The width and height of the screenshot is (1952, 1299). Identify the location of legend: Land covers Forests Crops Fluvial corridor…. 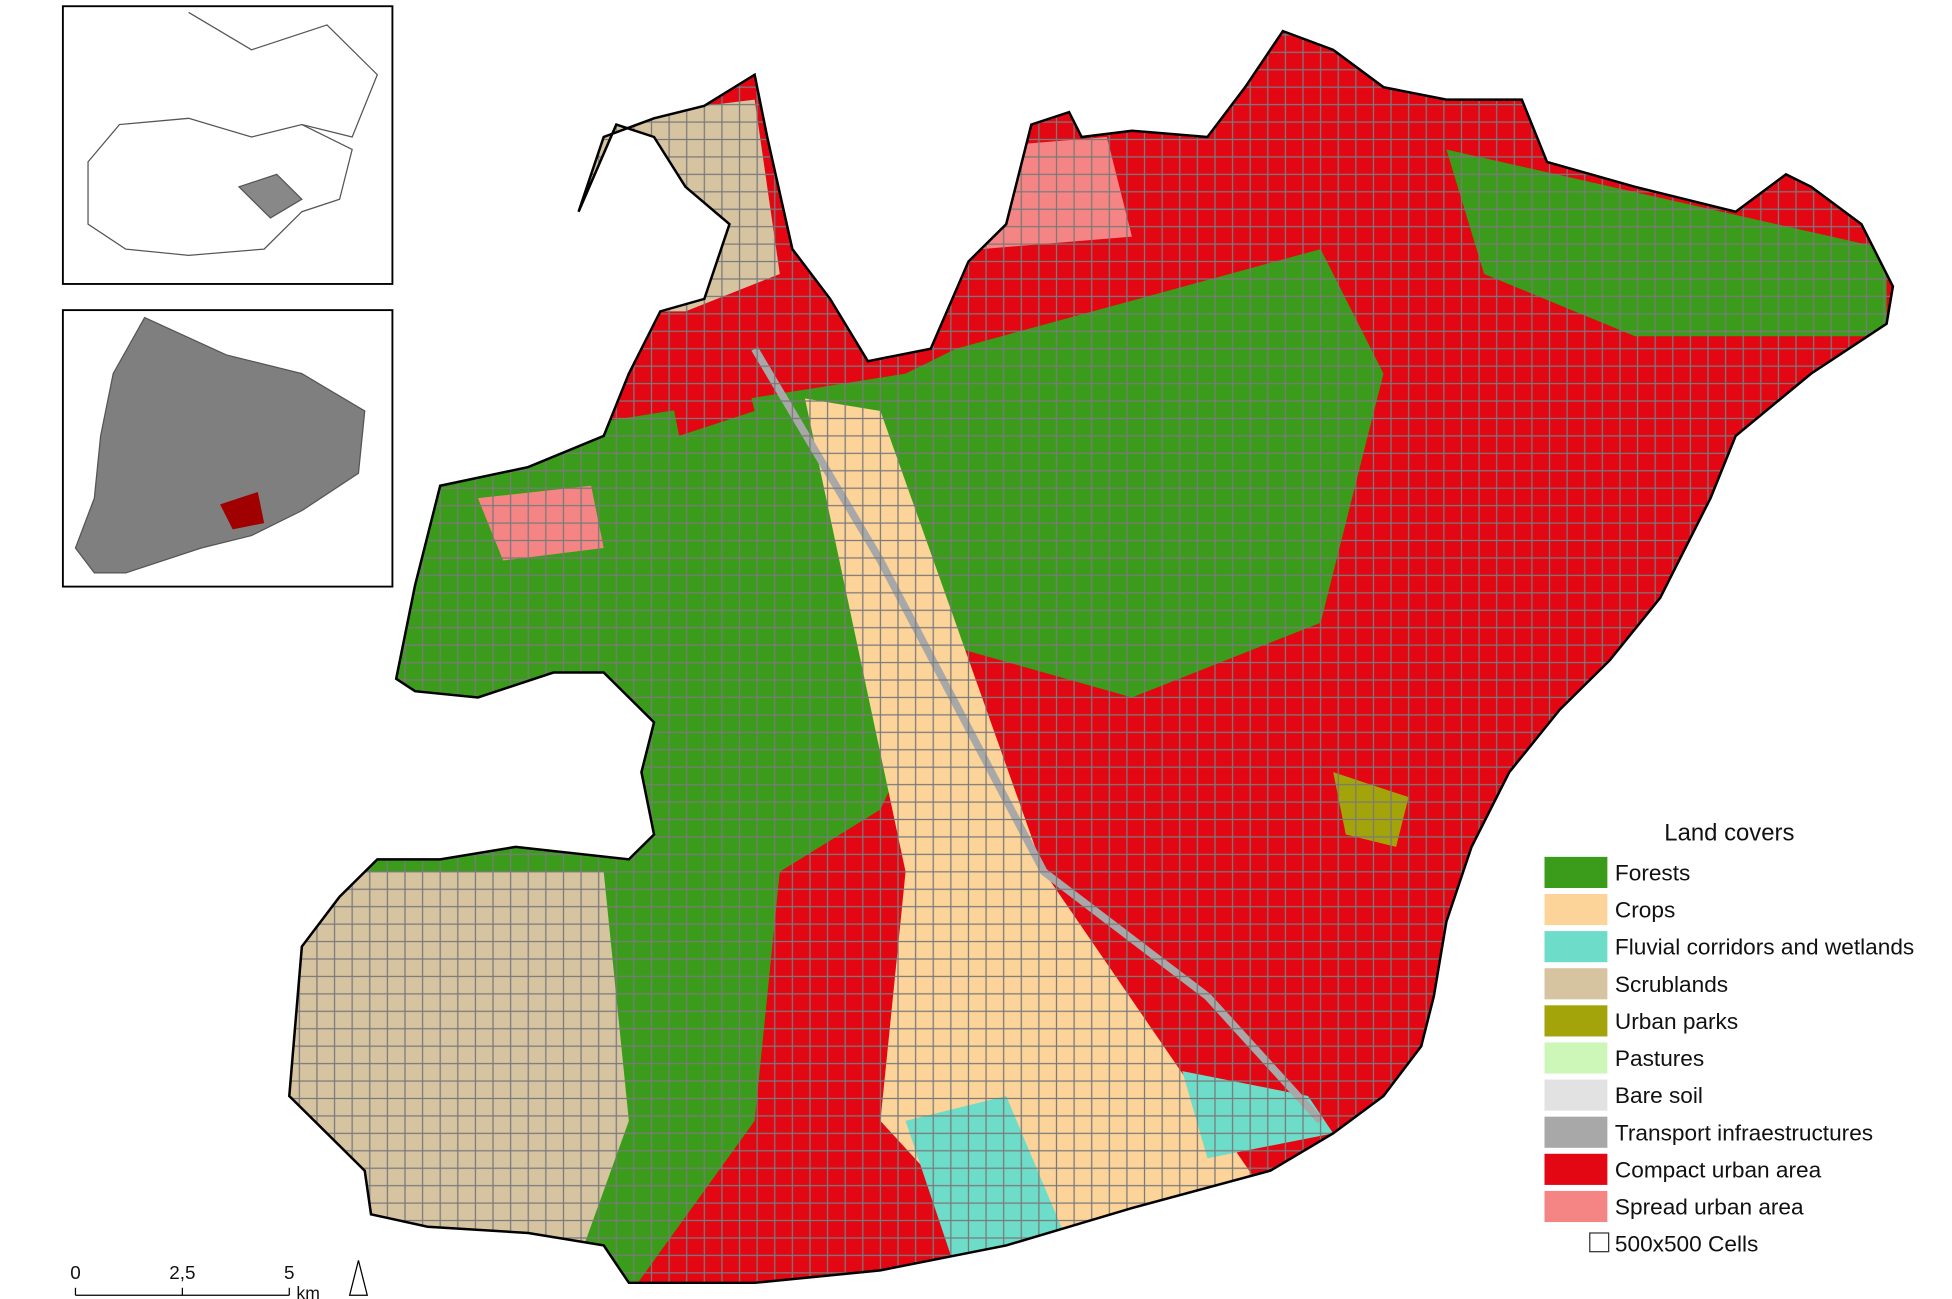
(1729, 1038).